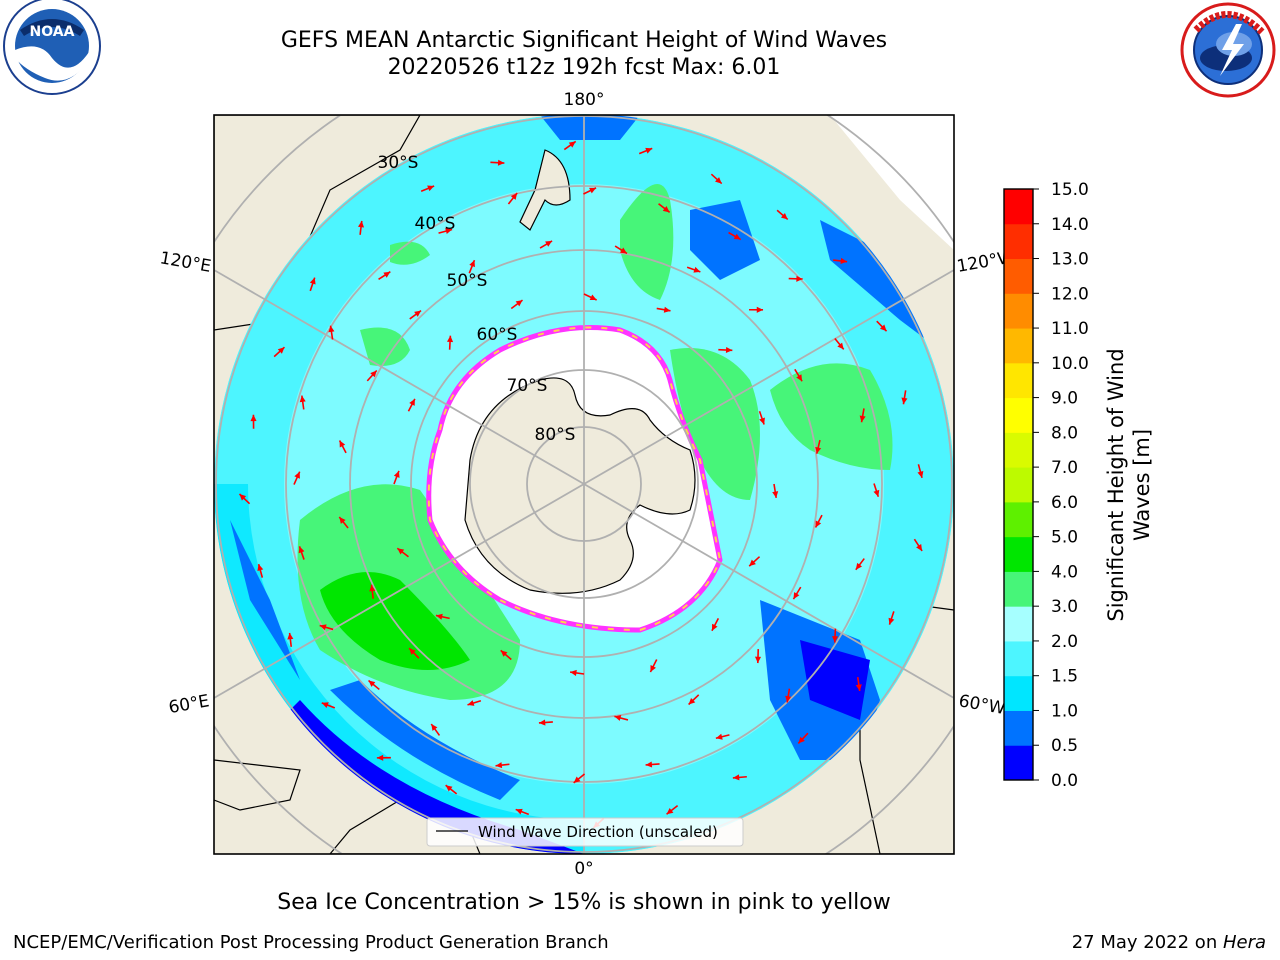  I want to click on noaa-logo: NOAA, so click(52, 47).